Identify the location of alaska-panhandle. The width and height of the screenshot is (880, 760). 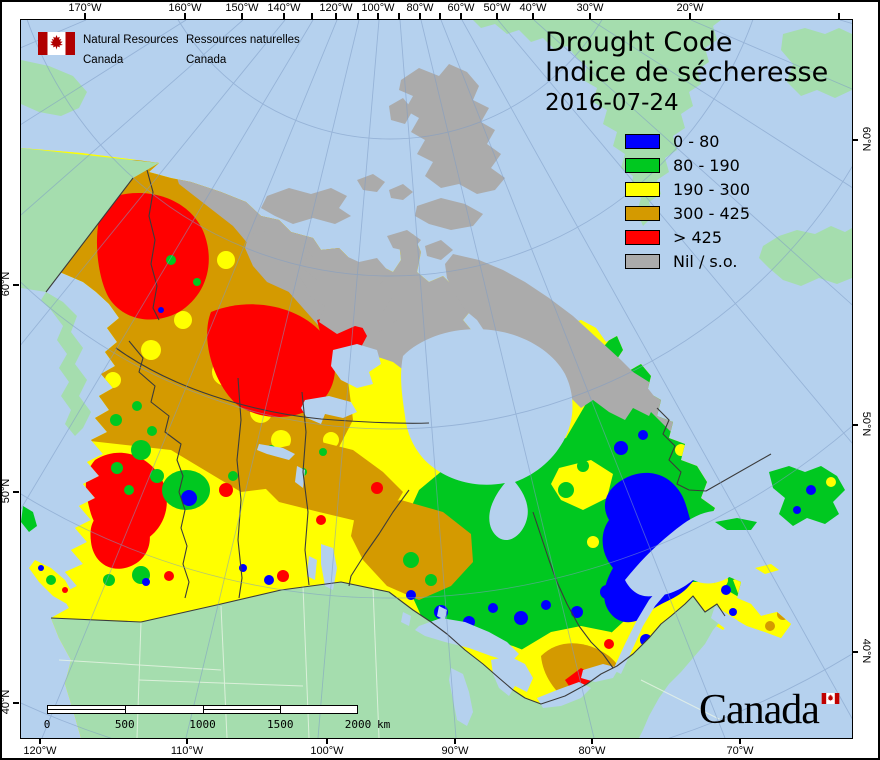
(66, 364).